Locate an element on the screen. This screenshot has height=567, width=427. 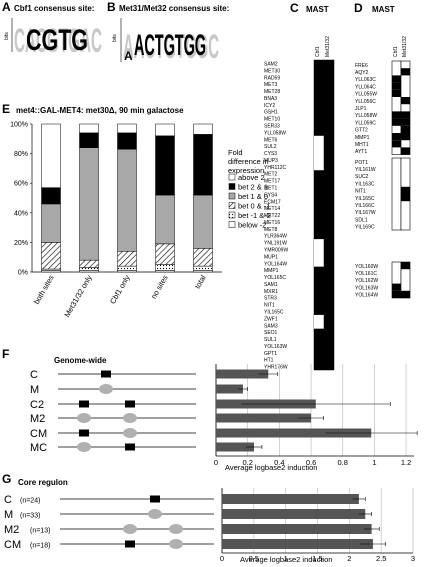
gene-label: CYS3 is located at coordinates (270, 154).